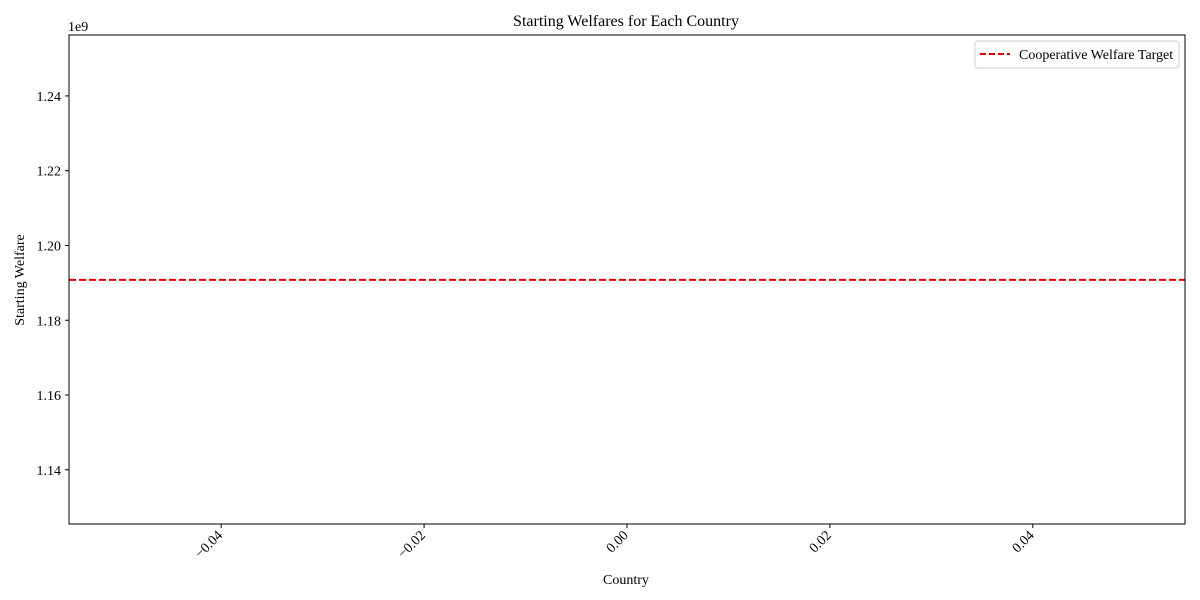 The image size is (1200, 600). I want to click on legend-label-cooperative-welfare-target: Cooperative Welfare Target, so click(1096, 55).